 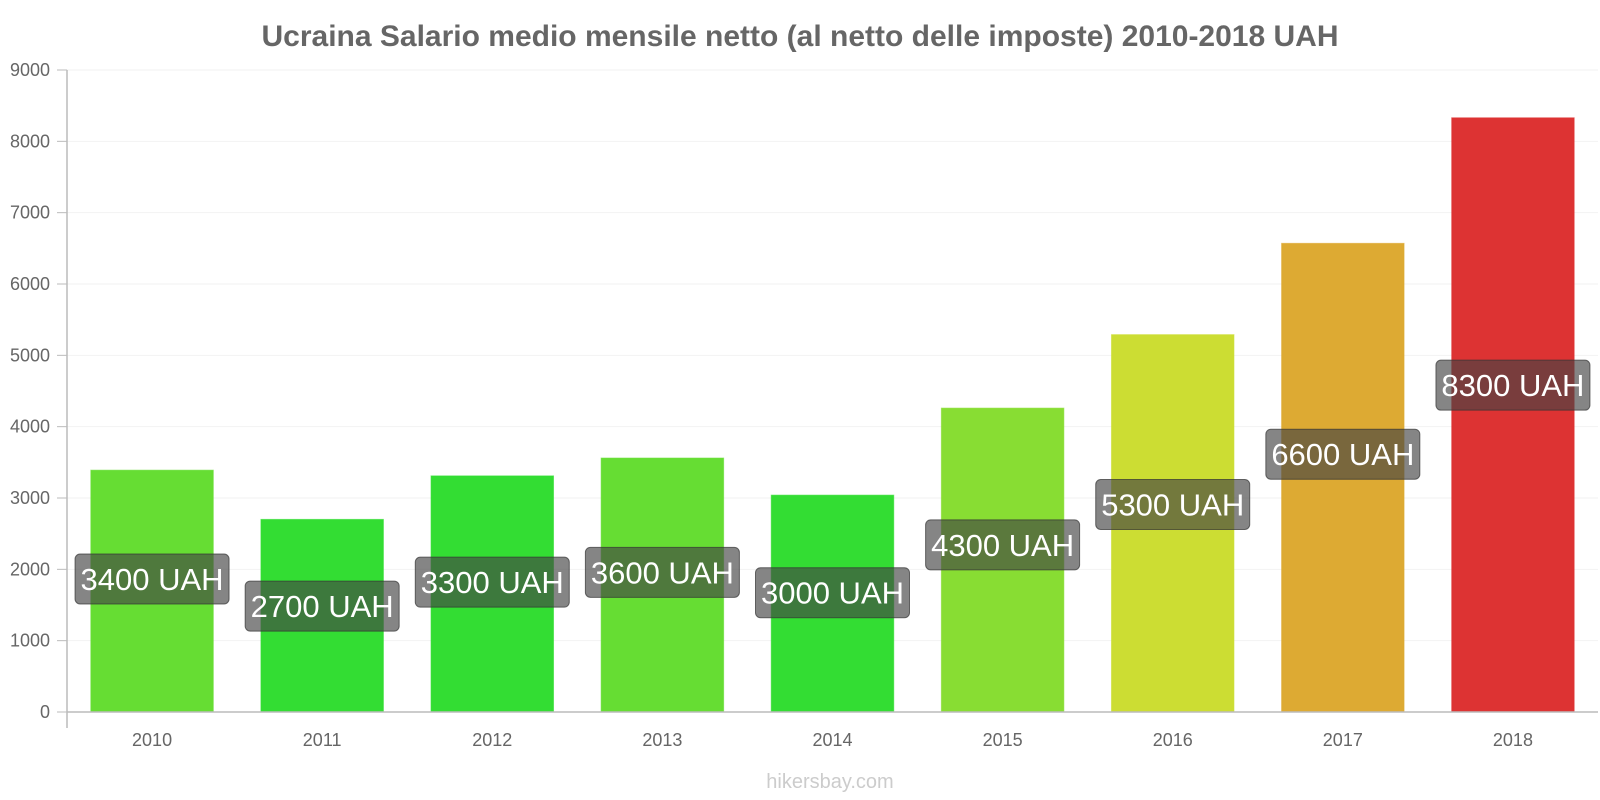 I want to click on x-tick-label: 2011, so click(x=322, y=740).